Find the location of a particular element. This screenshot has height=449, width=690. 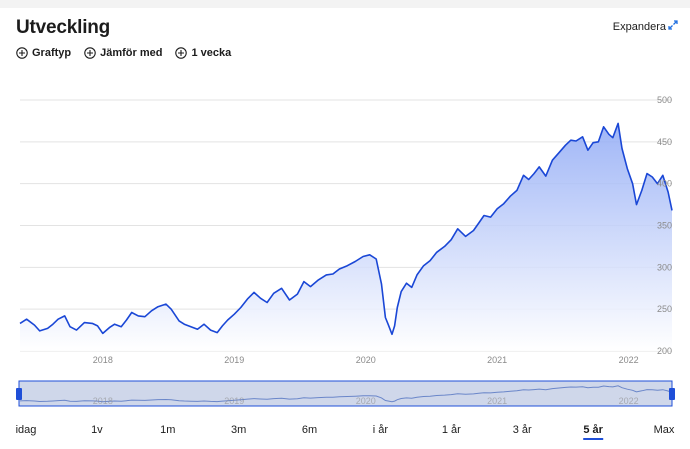

period-option: 5 år is located at coordinates (593, 432).